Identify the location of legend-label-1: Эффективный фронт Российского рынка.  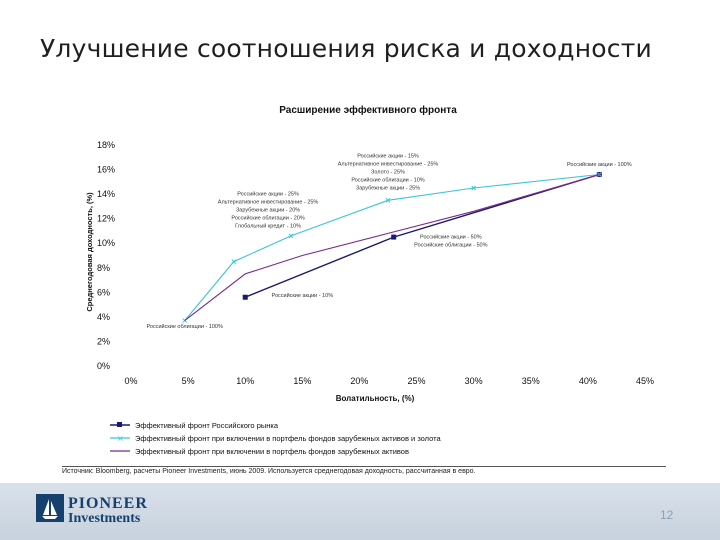
(207, 425).